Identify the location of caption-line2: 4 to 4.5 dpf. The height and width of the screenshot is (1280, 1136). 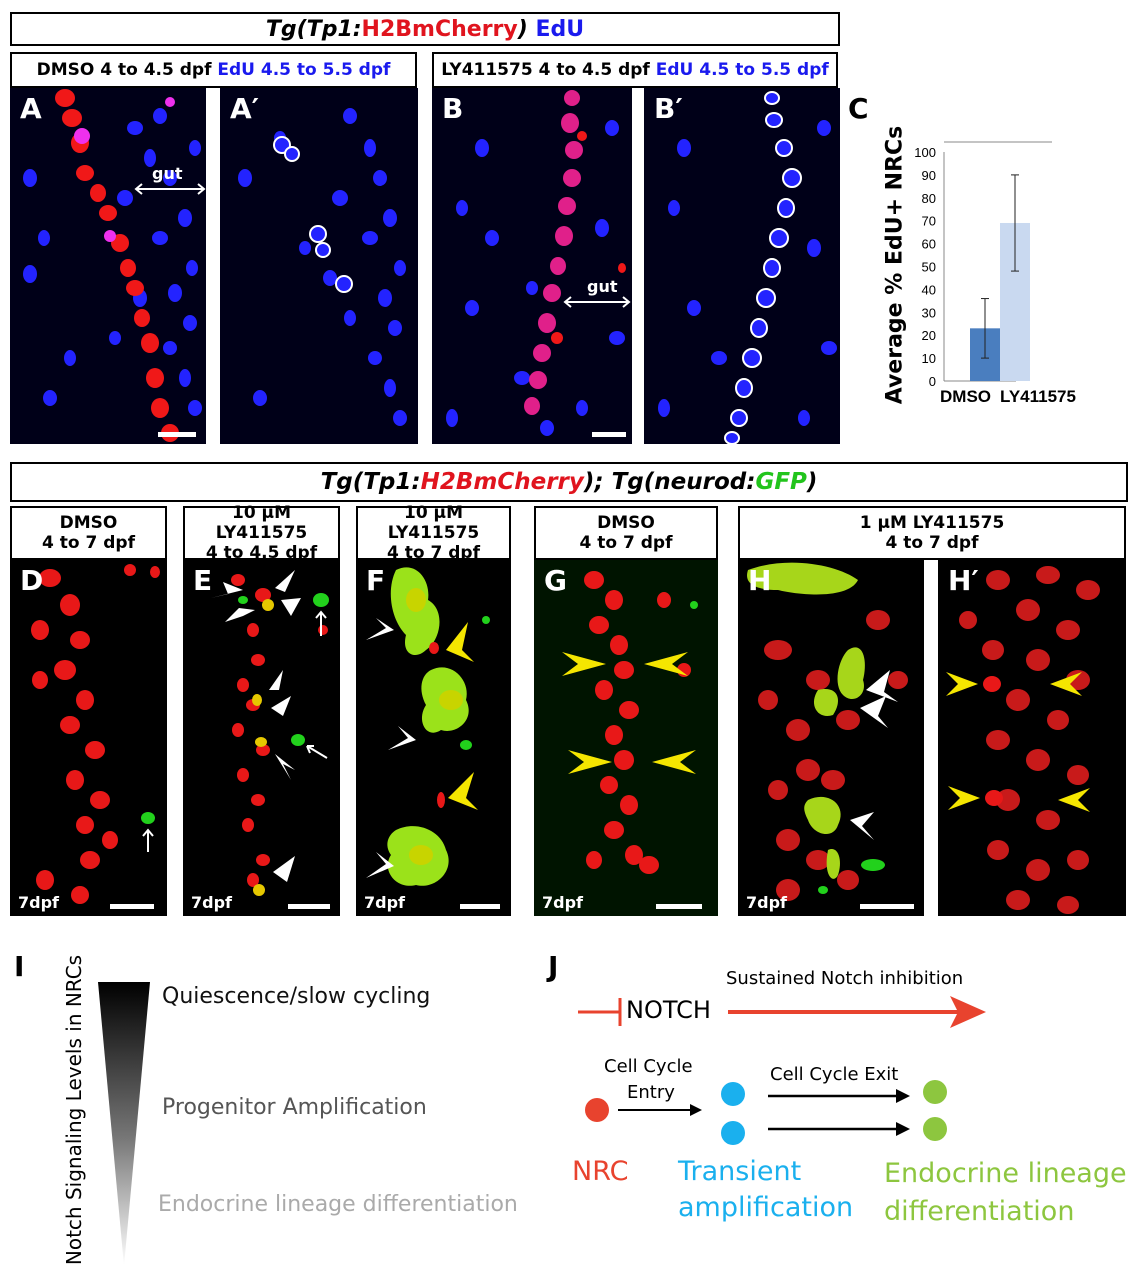
(261, 553).